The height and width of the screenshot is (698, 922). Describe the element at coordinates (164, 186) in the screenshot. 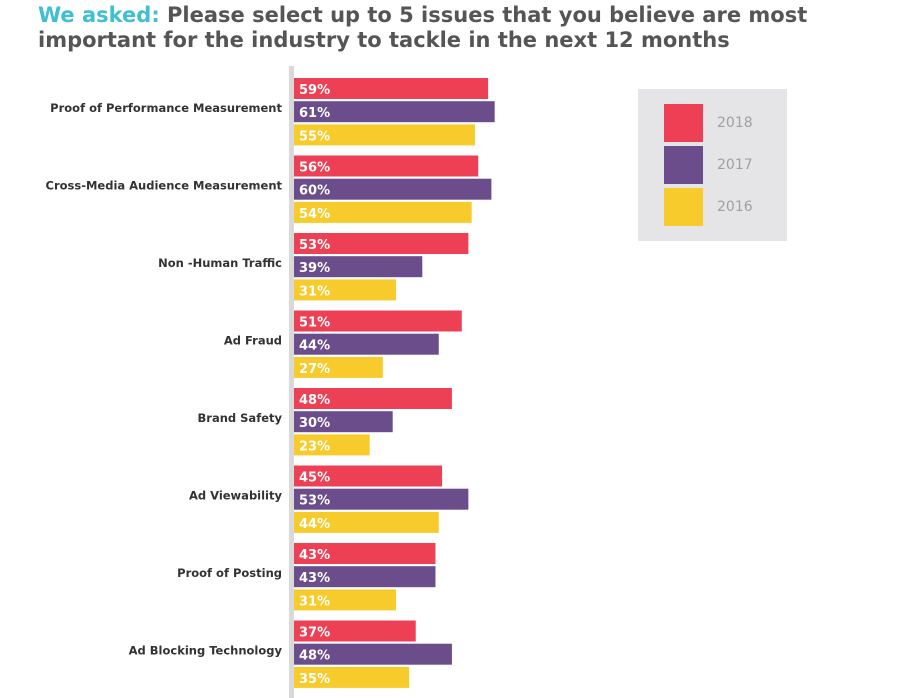

I see `category-label: Cross-Media Audience Measurement` at that location.